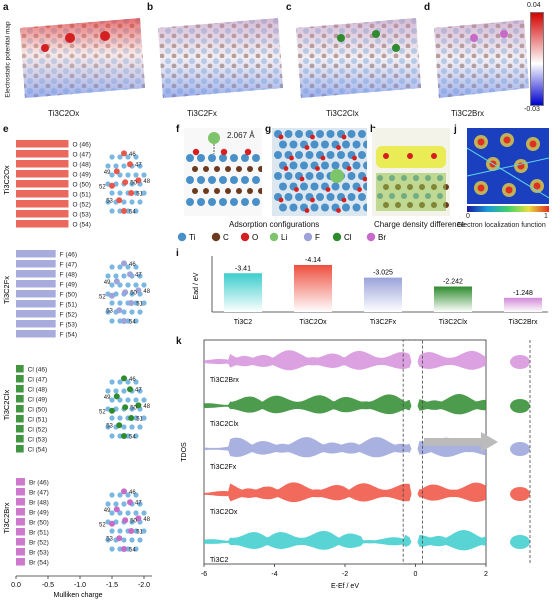 Image resolution: width=554 pixels, height=601 pixels. What do you see at coordinates (125, 293) in the screenshot?
I see `charge-lattice: 46 47 48 49 50 51 52 53 54` at bounding box center [125, 293].